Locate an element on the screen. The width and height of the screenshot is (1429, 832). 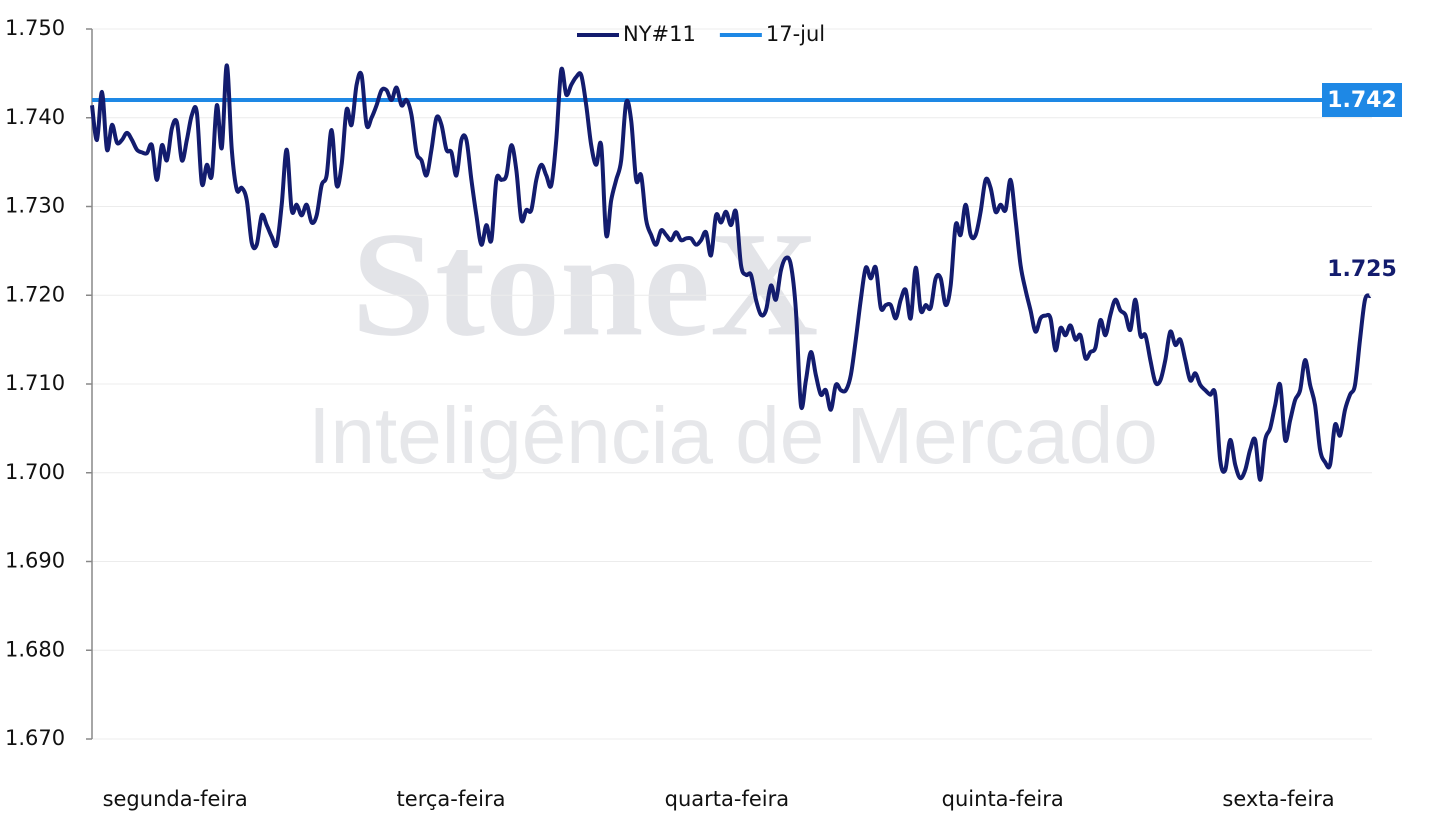
y-tick-label: 1.720 is located at coordinates (35, 294).